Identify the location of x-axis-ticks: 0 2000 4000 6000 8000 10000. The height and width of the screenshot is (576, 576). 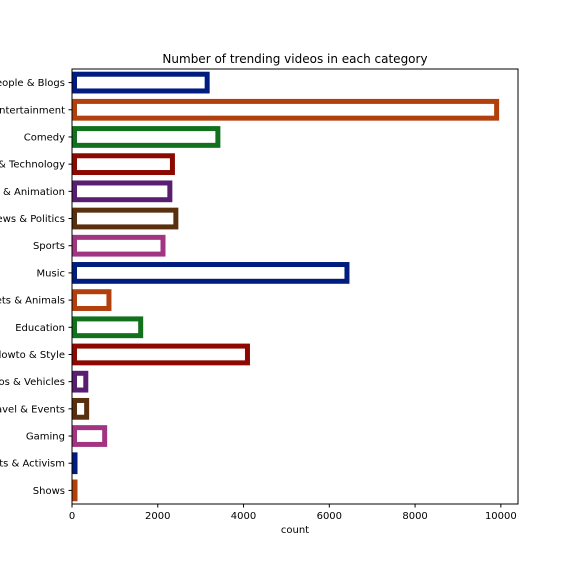
(293, 513).